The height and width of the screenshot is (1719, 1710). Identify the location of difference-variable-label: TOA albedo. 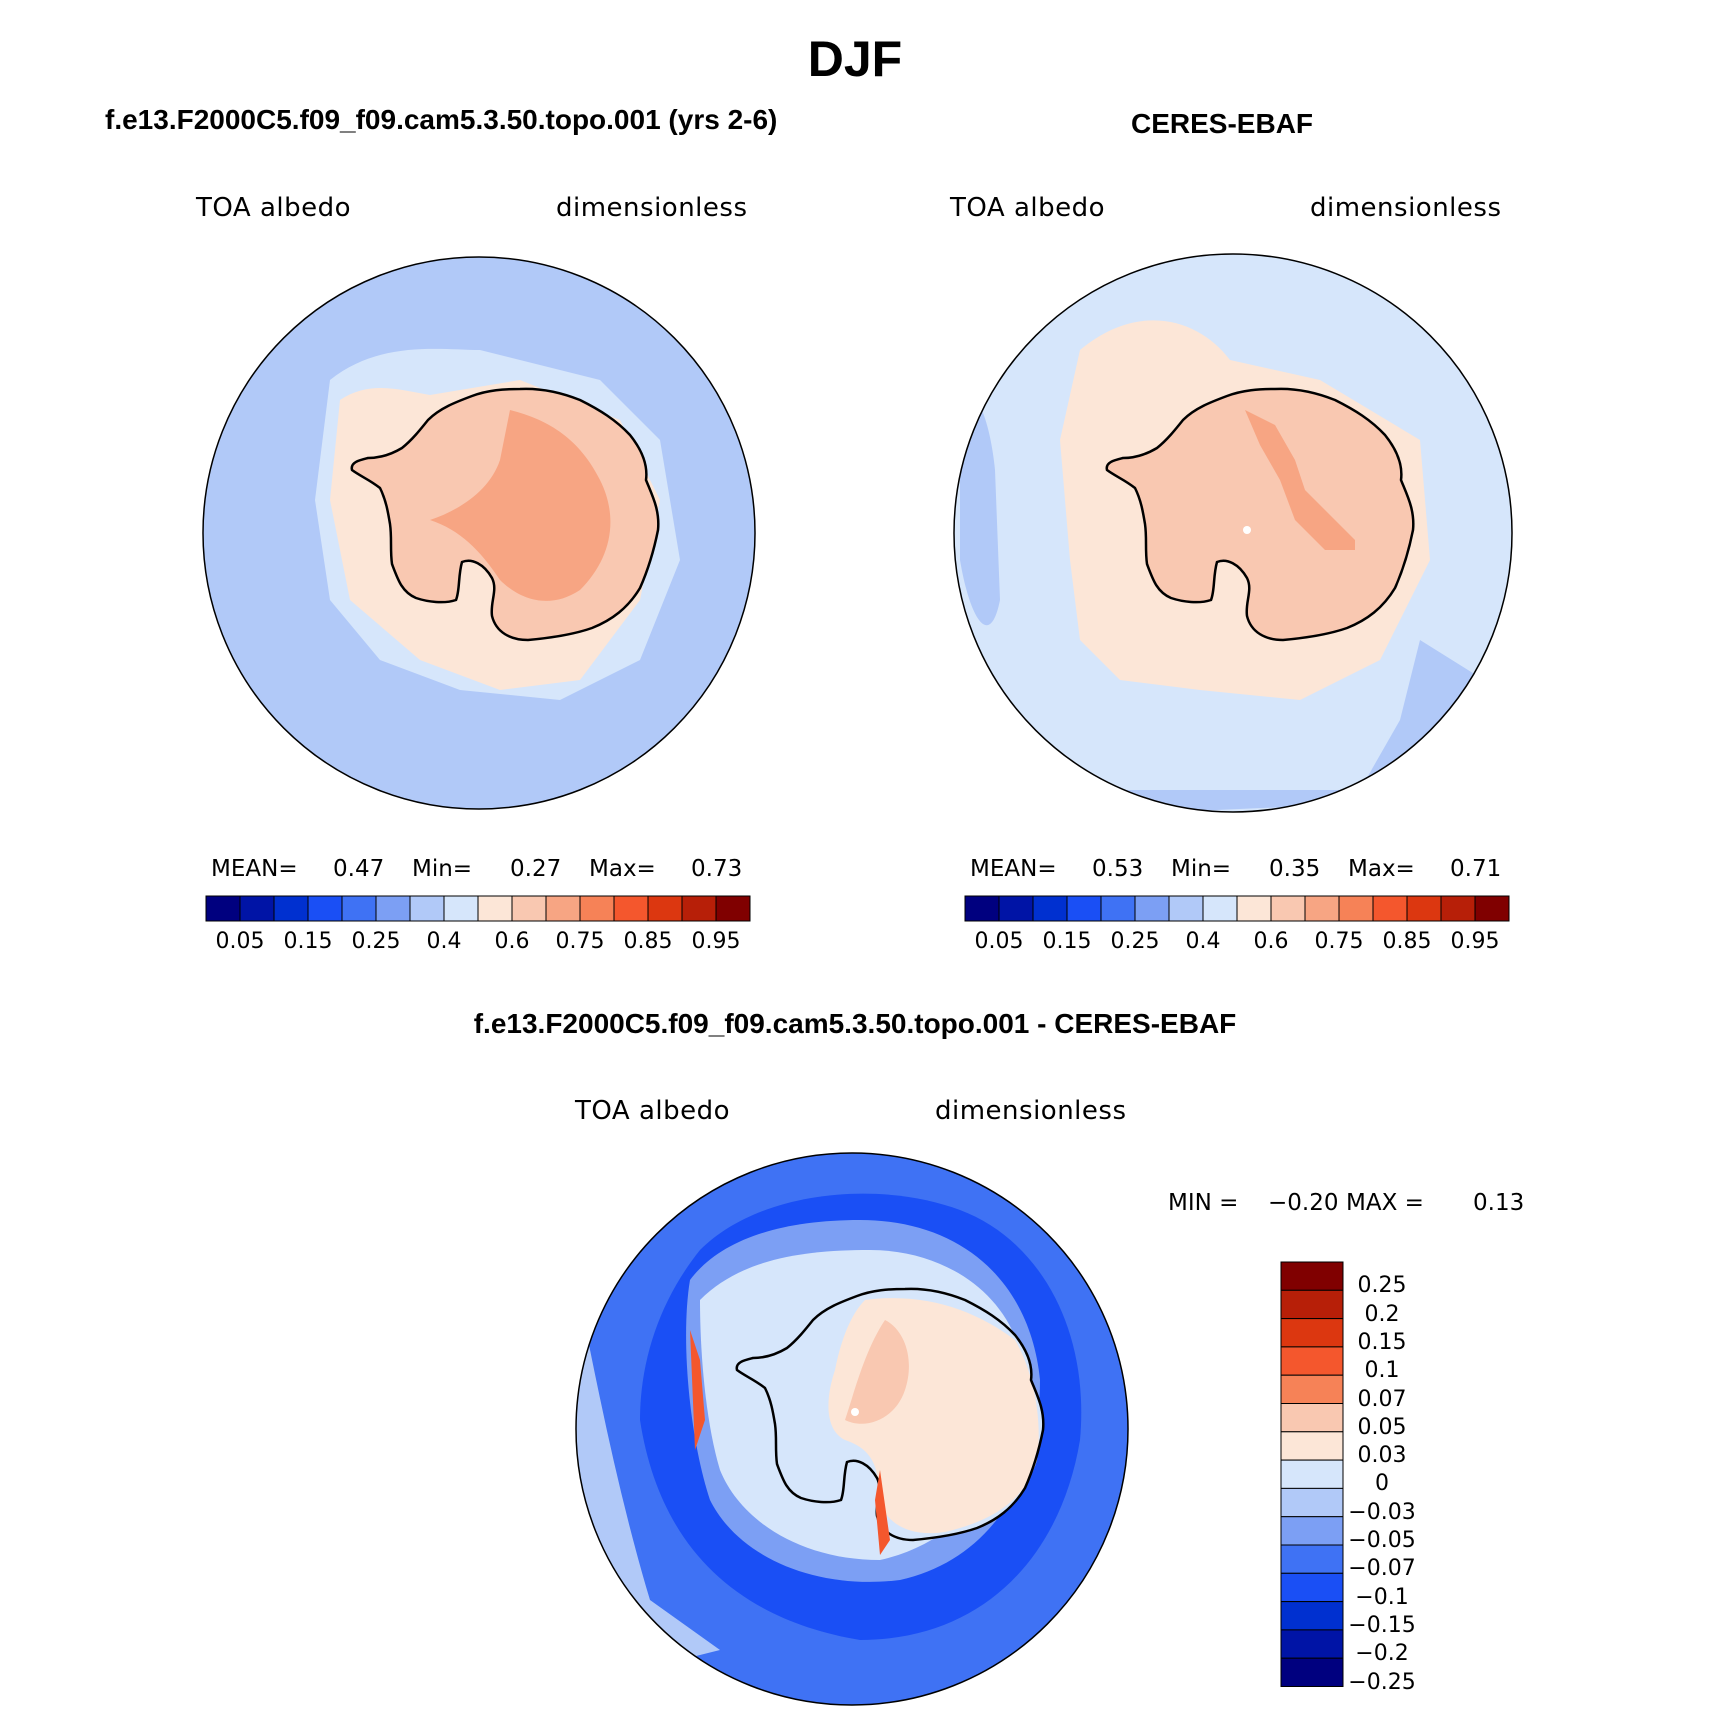
(653, 1111).